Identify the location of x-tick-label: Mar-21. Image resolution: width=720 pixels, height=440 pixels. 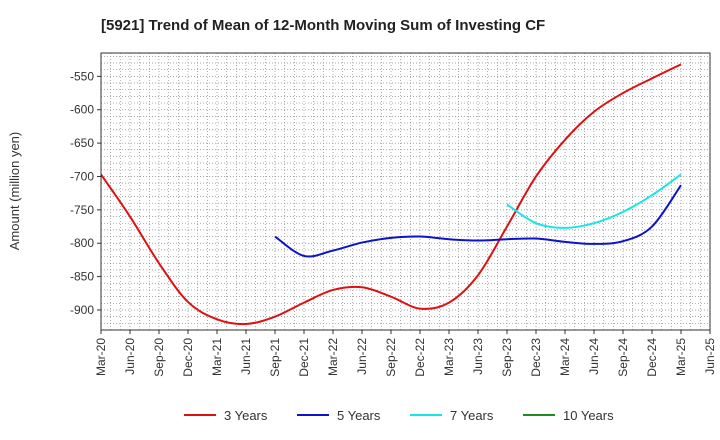
(217, 357).